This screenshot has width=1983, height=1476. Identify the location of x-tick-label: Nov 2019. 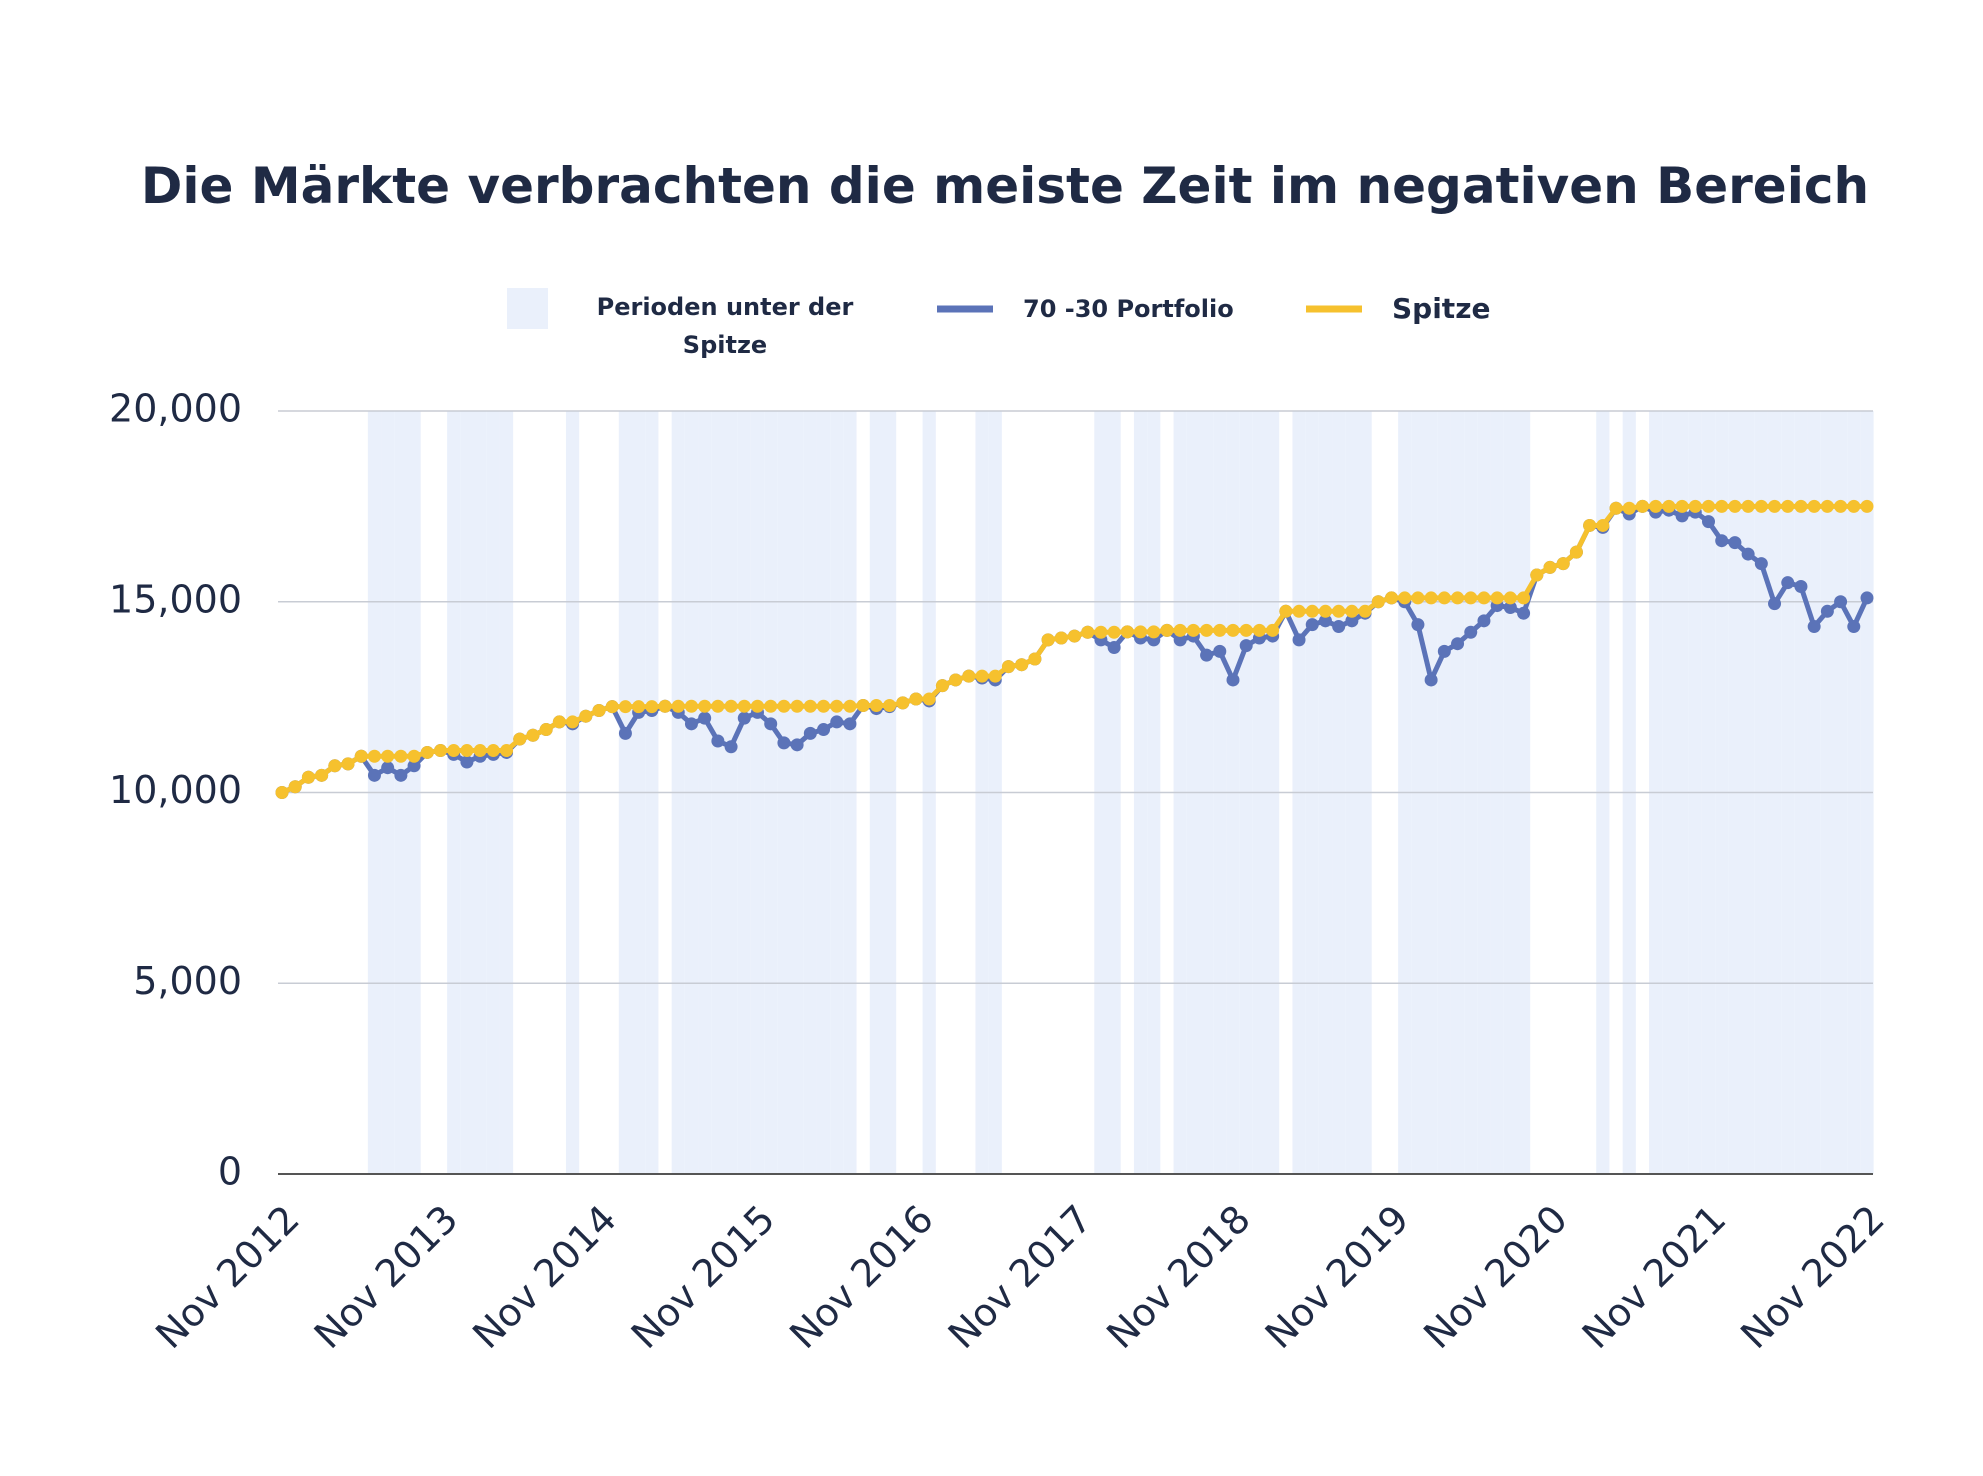
(1337, 1277).